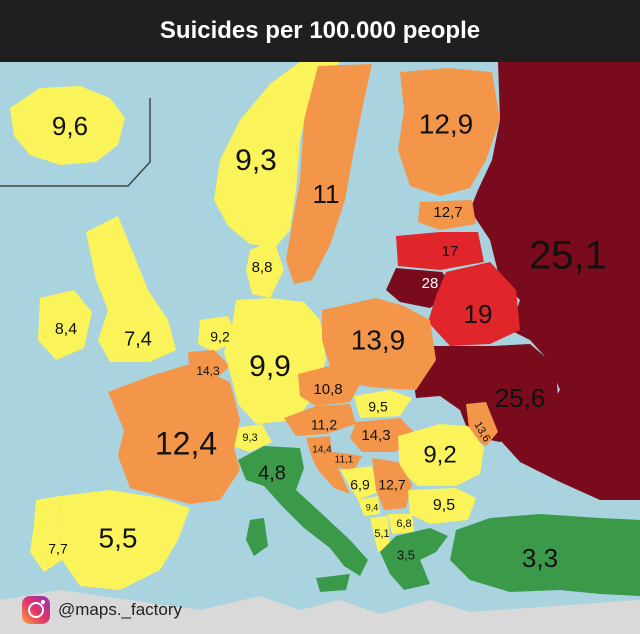  I want to click on label-switzerland: 9,3, so click(249, 438).